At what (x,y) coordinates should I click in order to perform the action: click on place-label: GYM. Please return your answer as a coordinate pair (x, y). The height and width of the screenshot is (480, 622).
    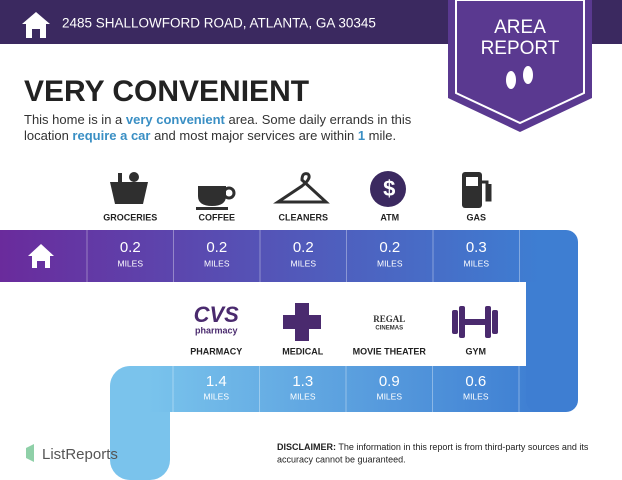
    Looking at the image, I should click on (475, 351).